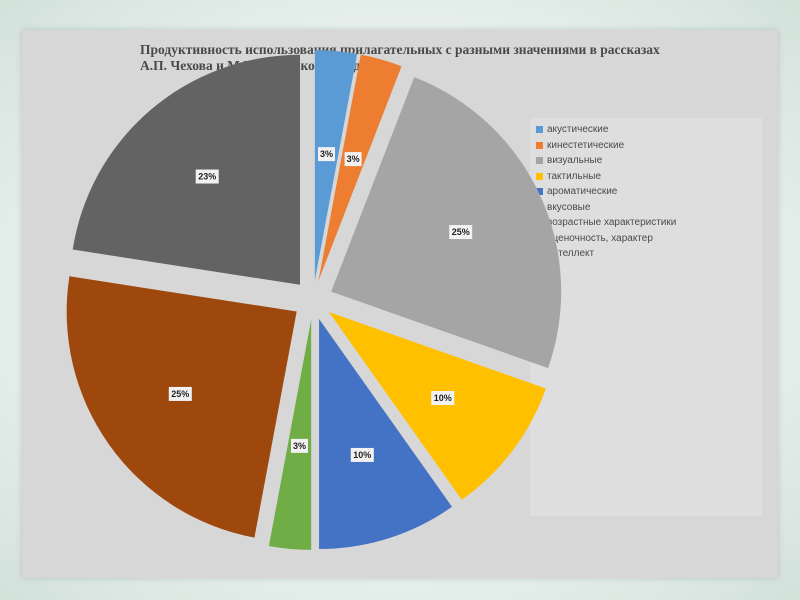  I want to click on slice-data-label-2: 25%, so click(461, 232).